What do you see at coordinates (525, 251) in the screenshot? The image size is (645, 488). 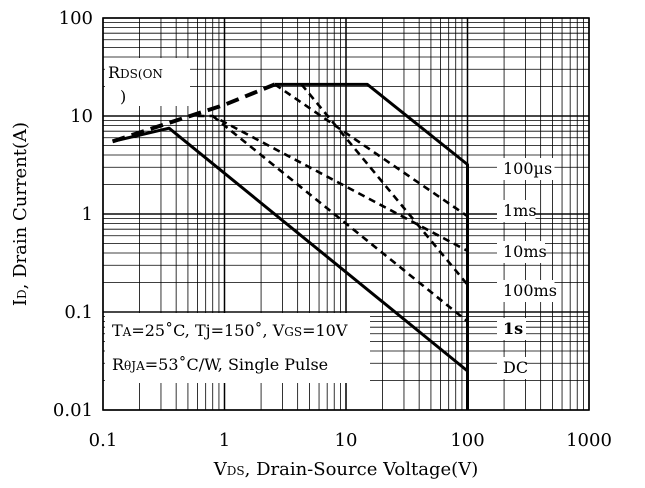 I see `curve-label: 10ms` at bounding box center [525, 251].